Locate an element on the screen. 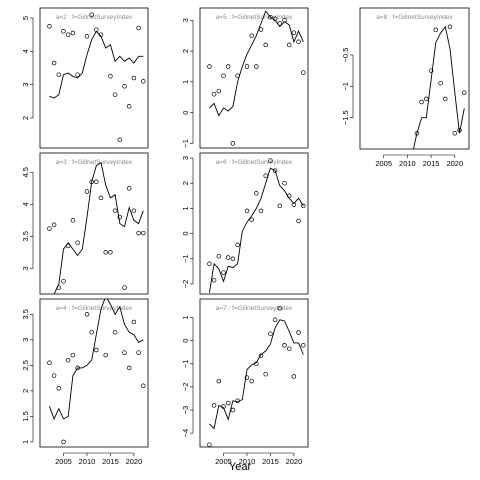 The height and width of the screenshot is (480, 480). y-tick-label: −2 is located at coordinates (185, 387).